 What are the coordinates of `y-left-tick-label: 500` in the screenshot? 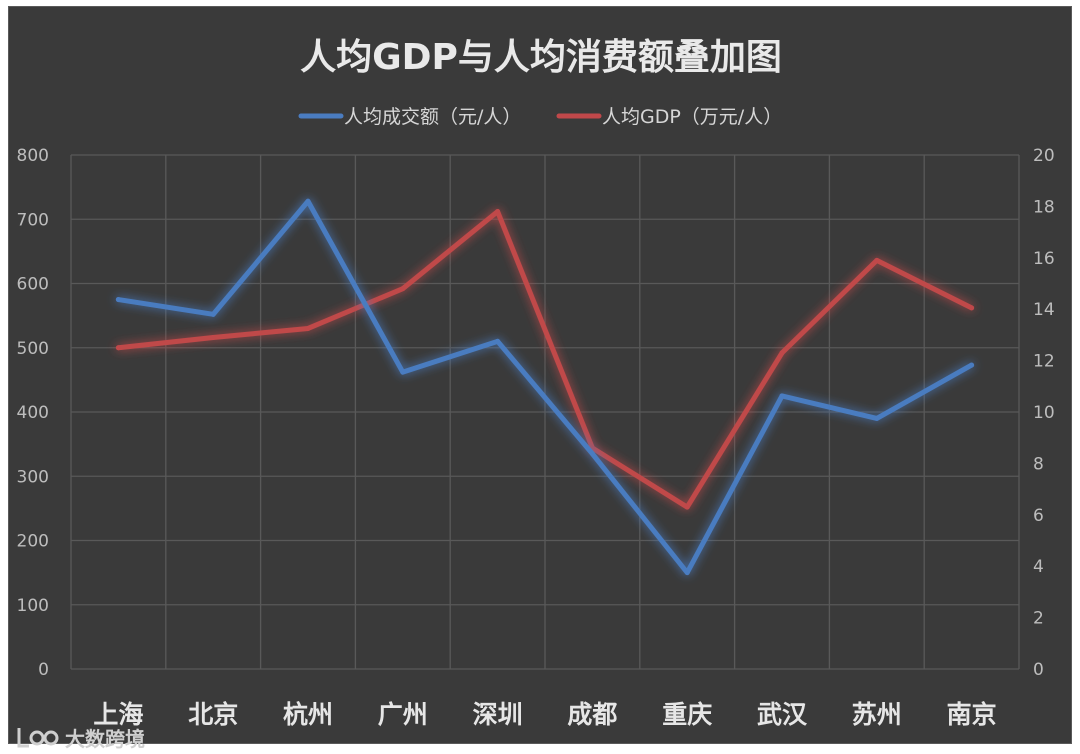 It's located at (33, 349).